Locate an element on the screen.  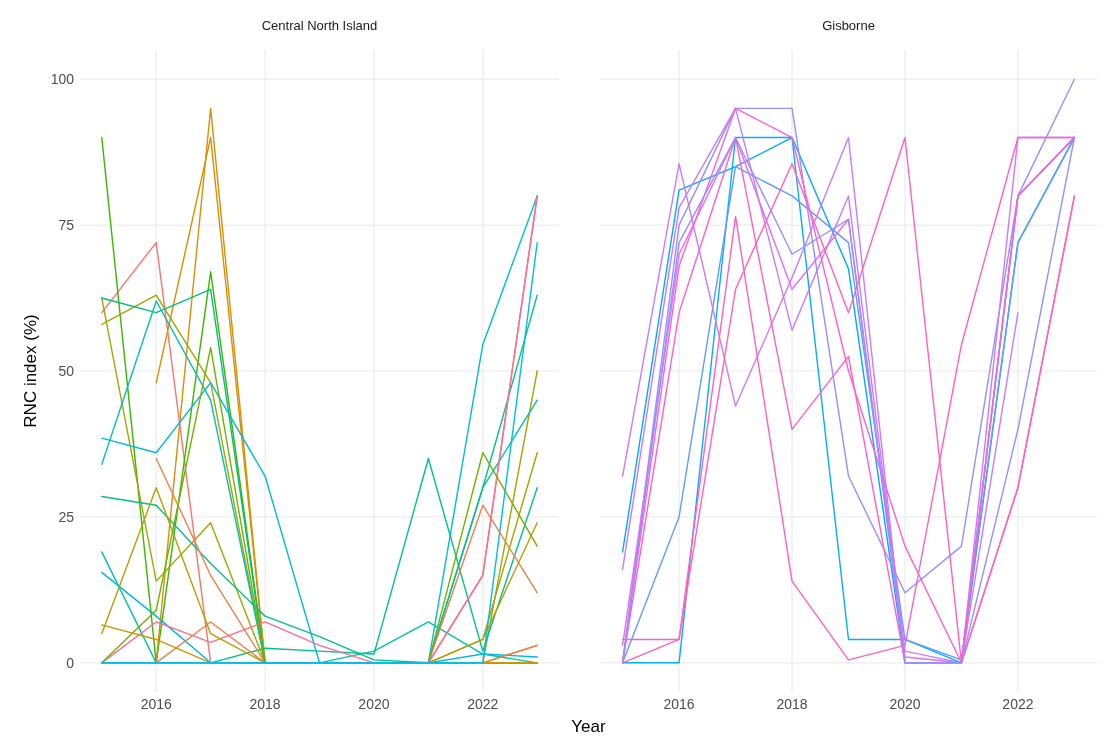
y-tick-label: 25 is located at coordinates (66, 516).